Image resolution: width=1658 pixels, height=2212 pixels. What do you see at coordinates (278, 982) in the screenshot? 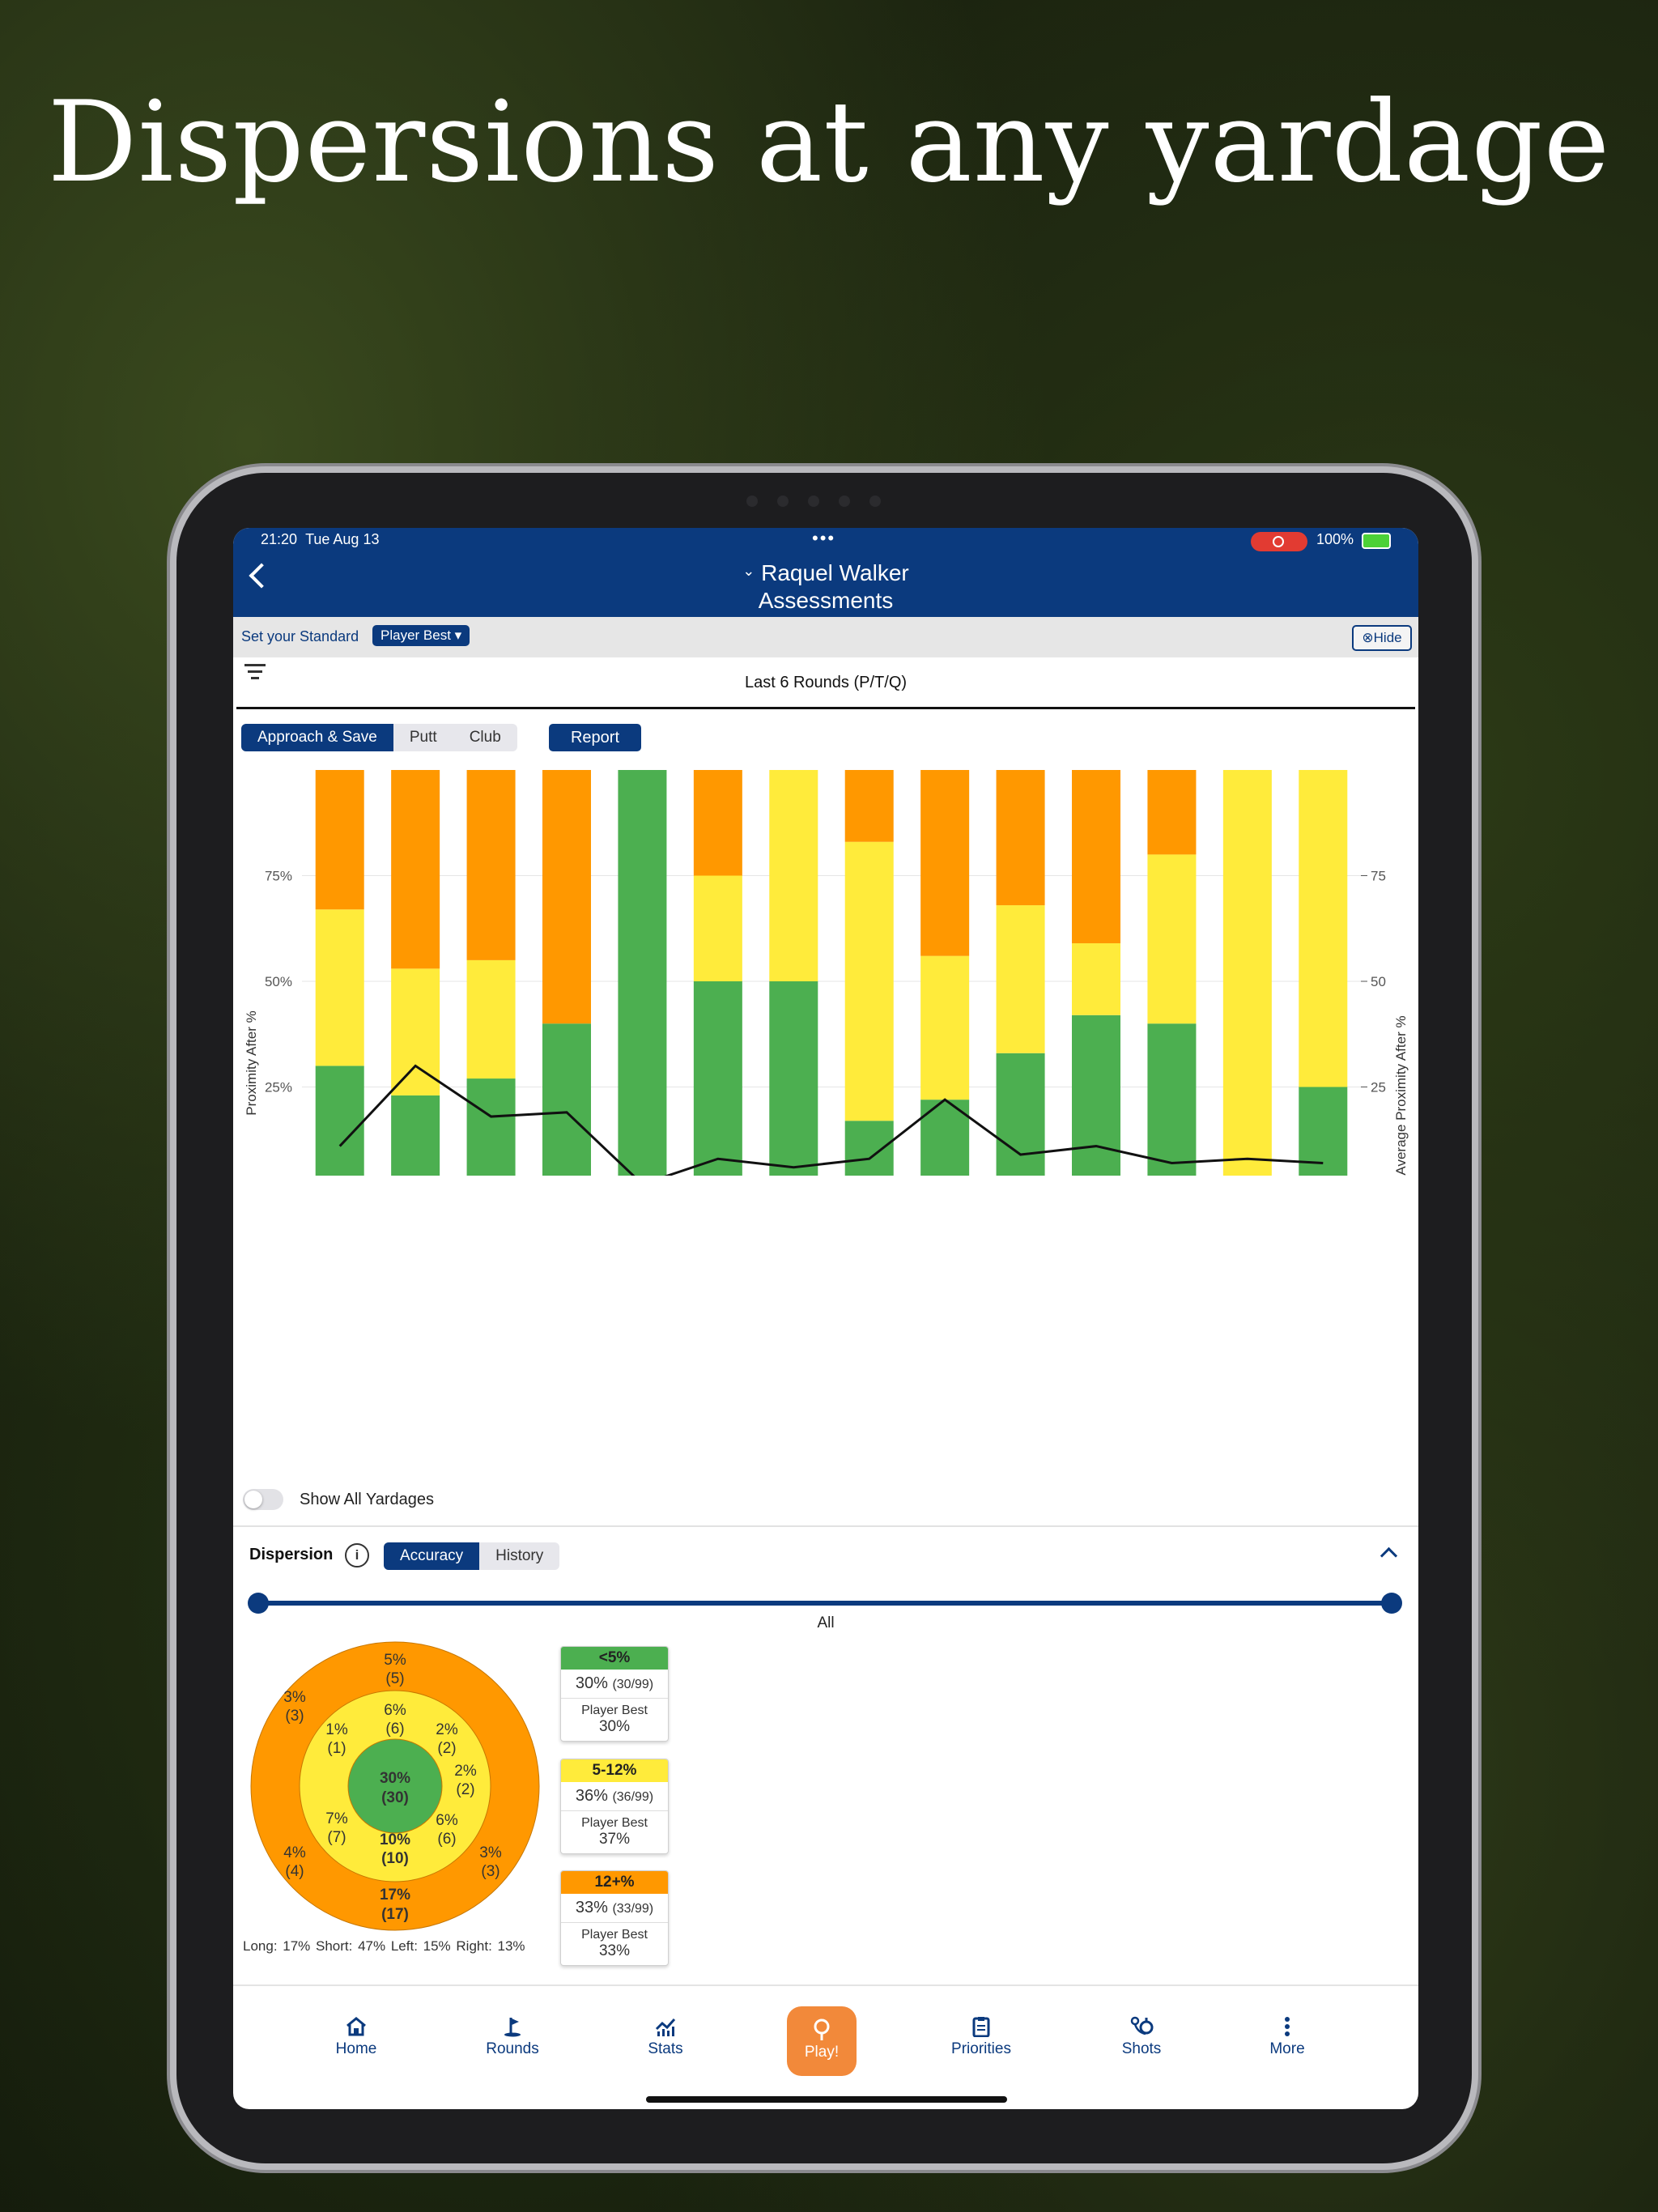
I see `y-tick-label: 50%` at bounding box center [278, 982].